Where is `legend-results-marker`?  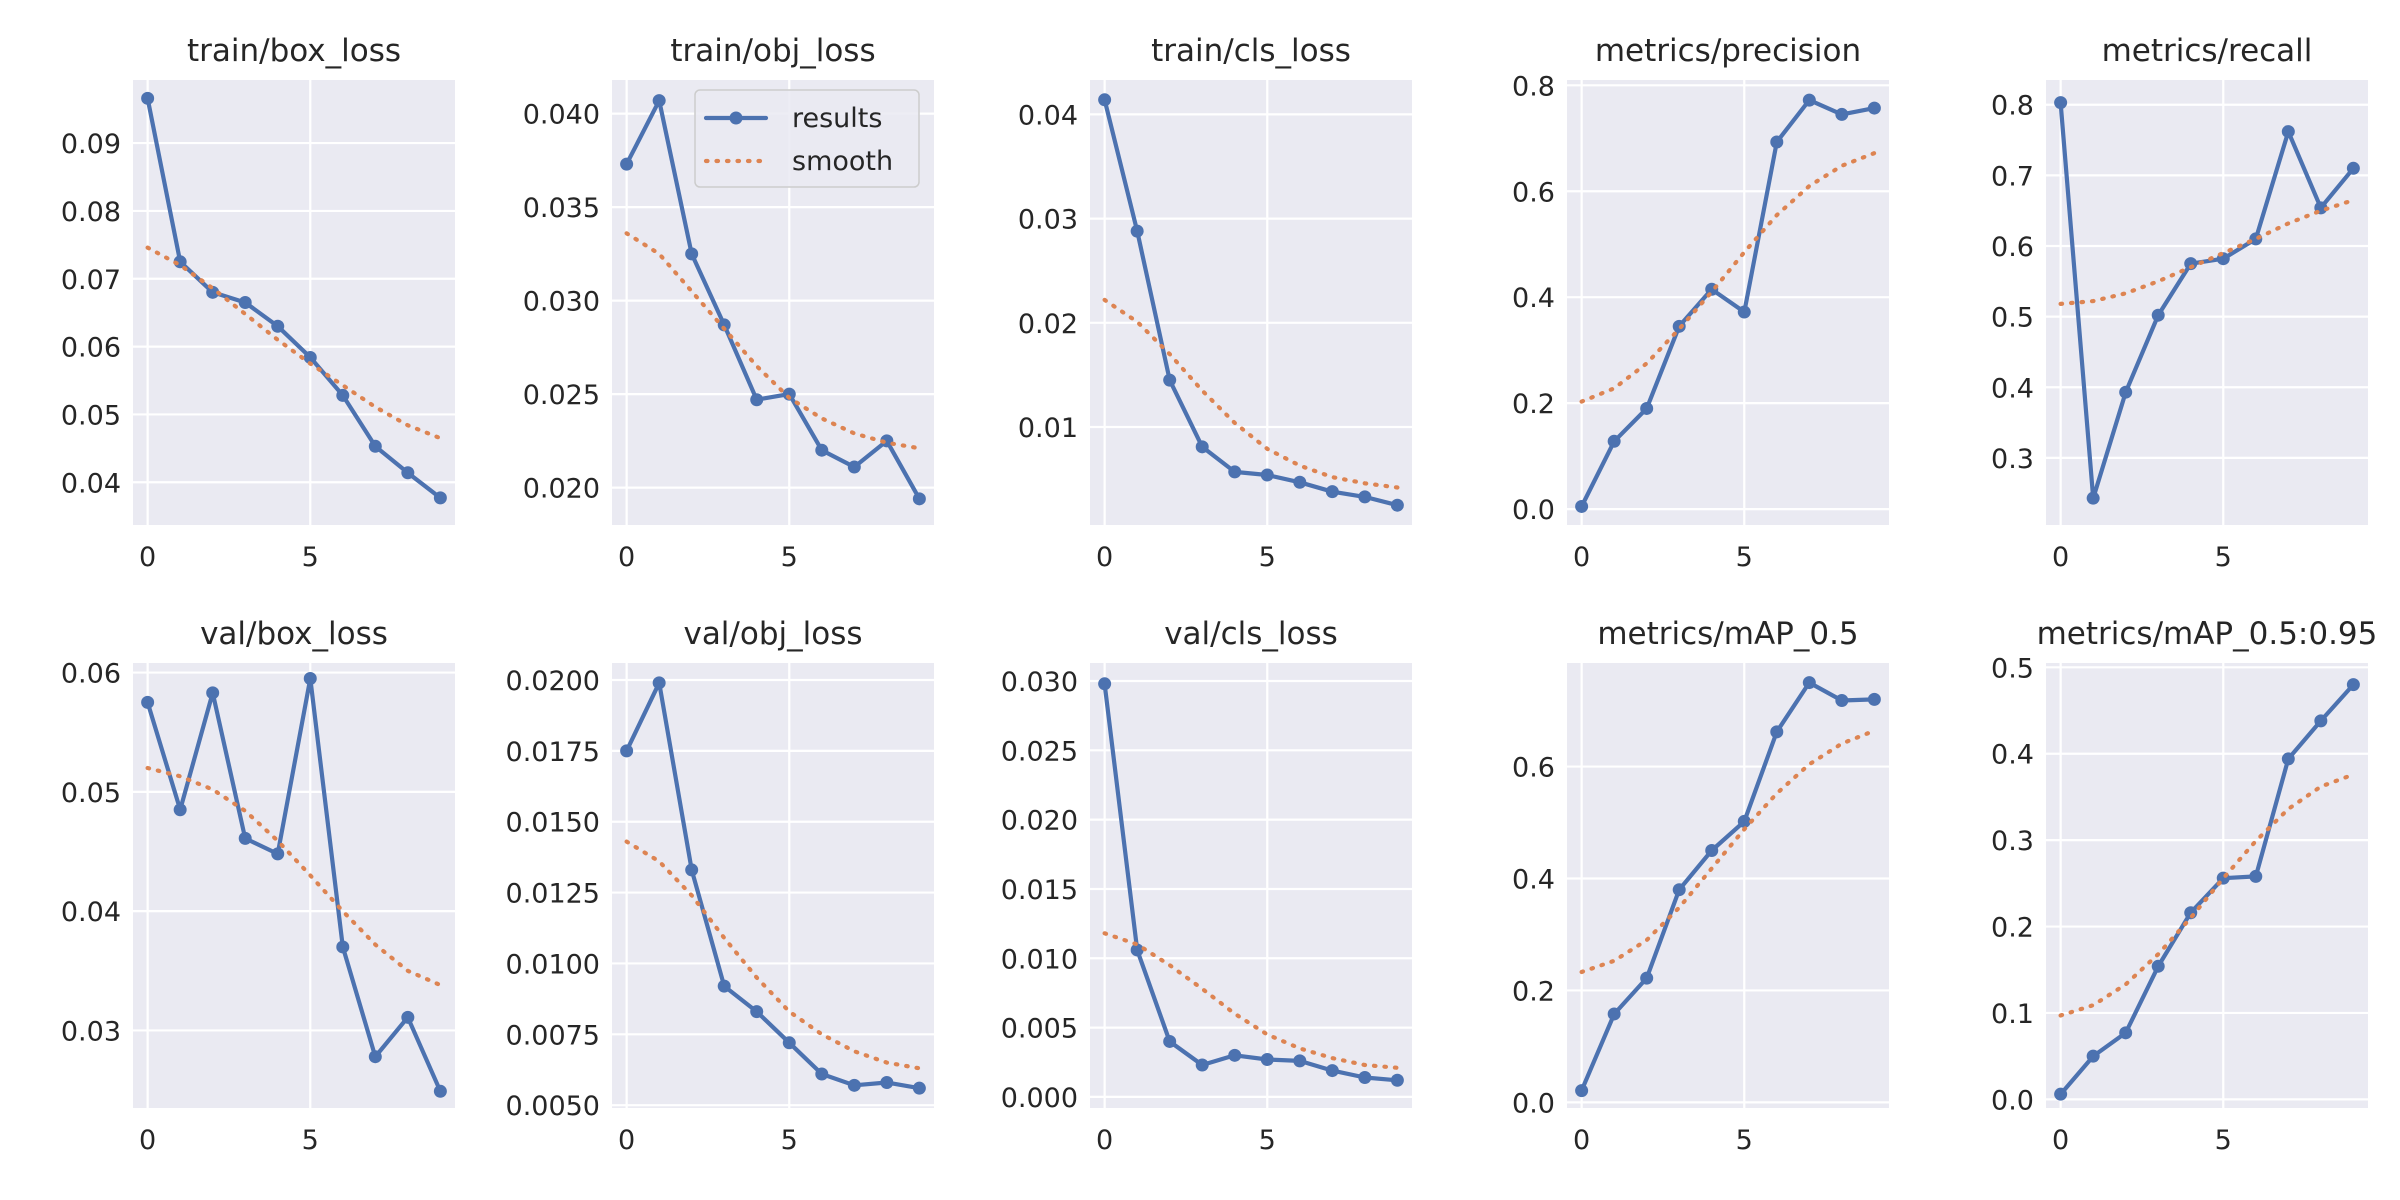 legend-results-marker is located at coordinates (736, 118).